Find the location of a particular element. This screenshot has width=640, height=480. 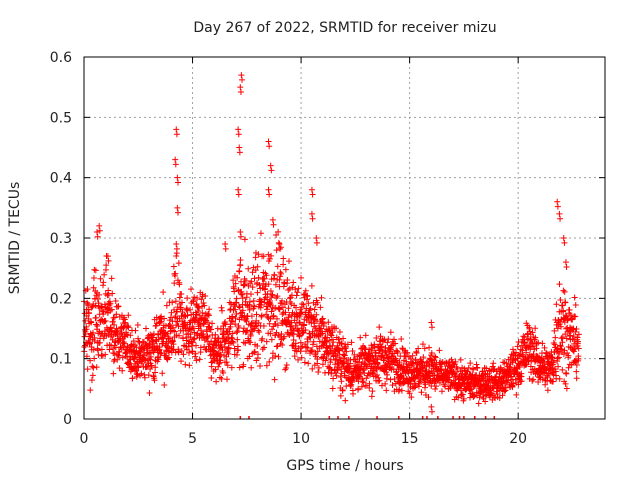

x-axis-label: GPS time / hours is located at coordinates (344, 466).